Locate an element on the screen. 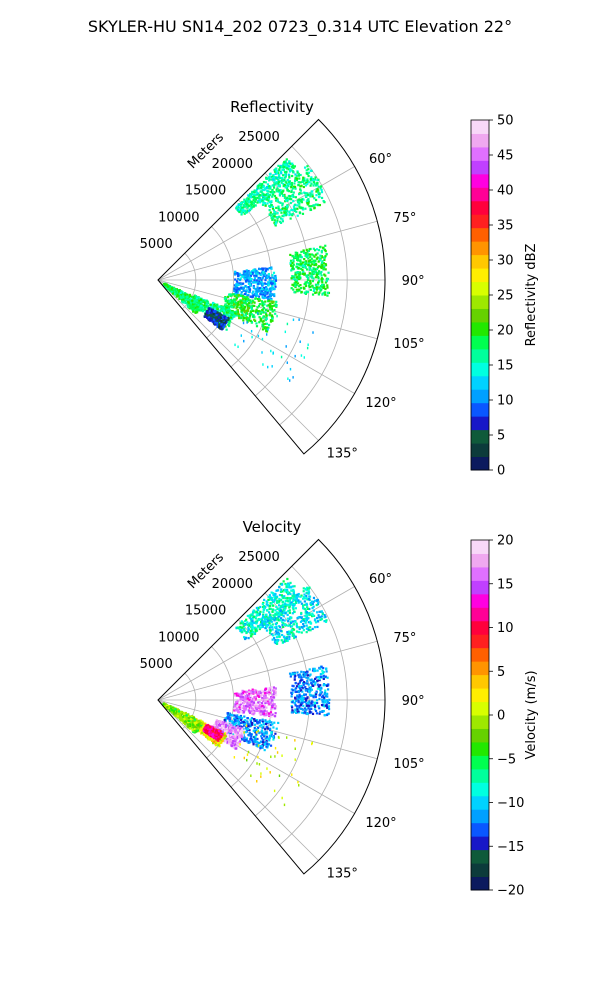 Image resolution: width=600 pixels, height=1000 pixels. colorbar-segment is located at coordinates (480, 423).